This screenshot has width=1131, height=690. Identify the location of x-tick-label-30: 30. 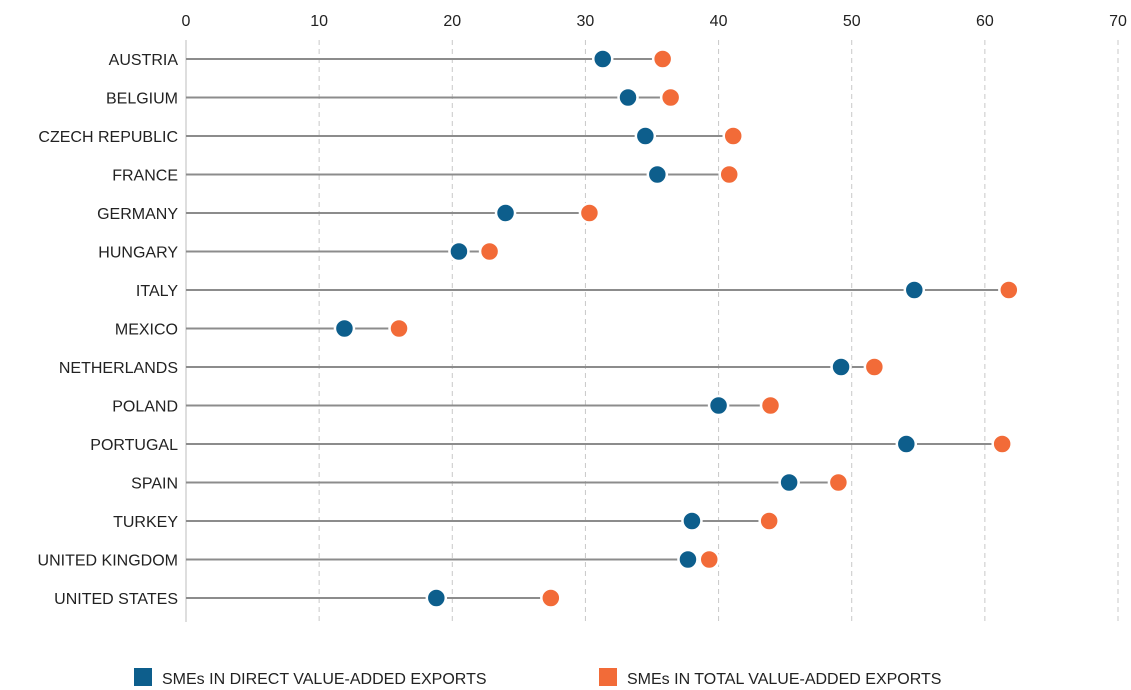
(586, 21).